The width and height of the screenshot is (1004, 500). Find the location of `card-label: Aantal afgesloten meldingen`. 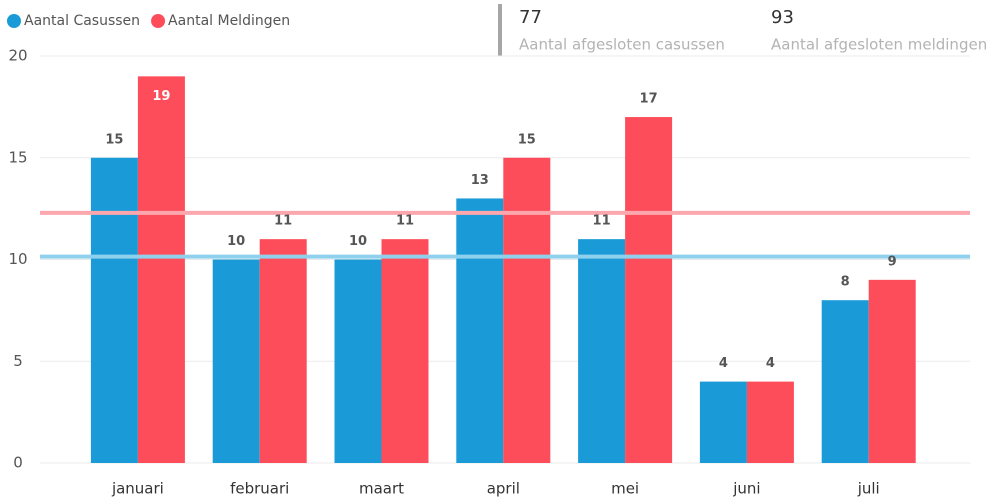

card-label: Aantal afgesloten meldingen is located at coordinates (879, 45).